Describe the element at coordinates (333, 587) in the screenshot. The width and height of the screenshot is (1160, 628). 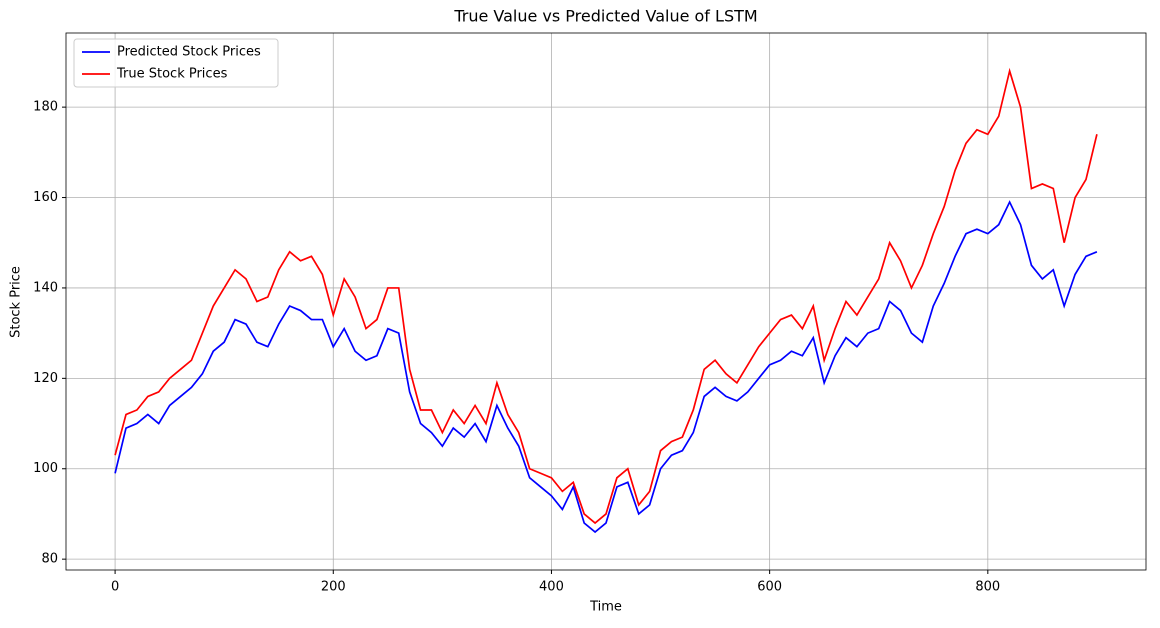
I see `x-tick-label: 200` at that location.